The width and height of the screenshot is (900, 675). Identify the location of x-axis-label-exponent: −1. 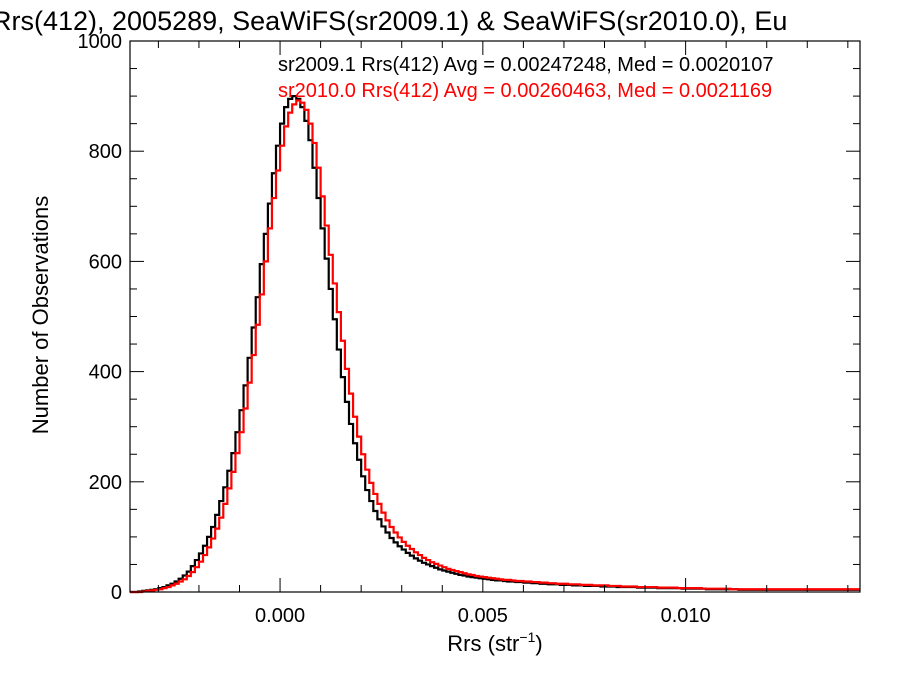
(527, 637).